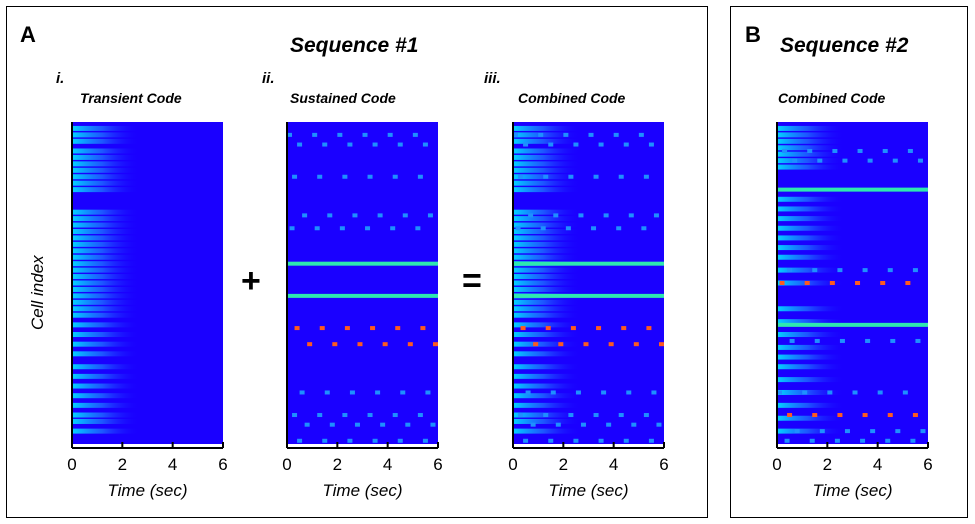 This screenshot has height=524, width=975. What do you see at coordinates (343, 98) in the screenshot?
I see `subplot-2-title: Sustained Code` at bounding box center [343, 98].